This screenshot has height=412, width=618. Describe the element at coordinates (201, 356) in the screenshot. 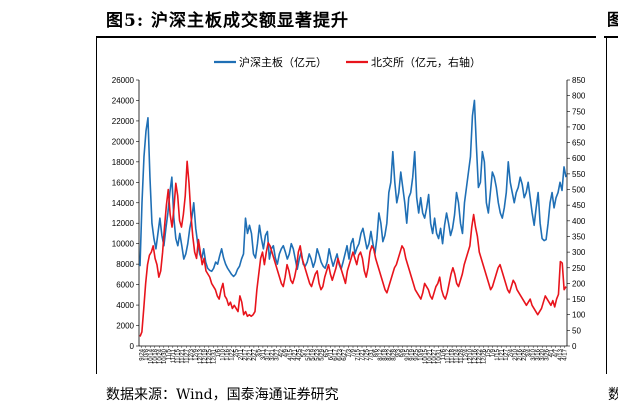

I see `x-tick-label: 12/13` at that location.